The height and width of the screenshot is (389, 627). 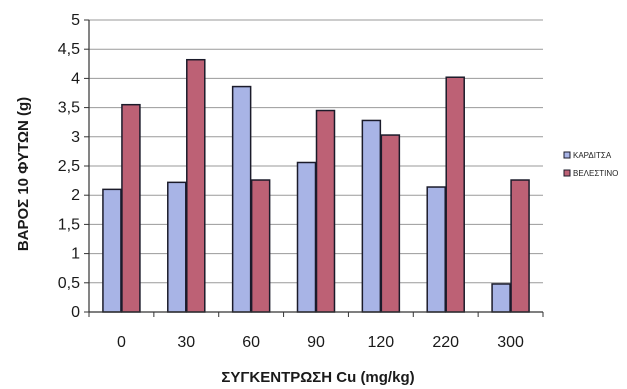 What do you see at coordinates (75, 137) in the screenshot?
I see `y-tick-label: 3` at bounding box center [75, 137].